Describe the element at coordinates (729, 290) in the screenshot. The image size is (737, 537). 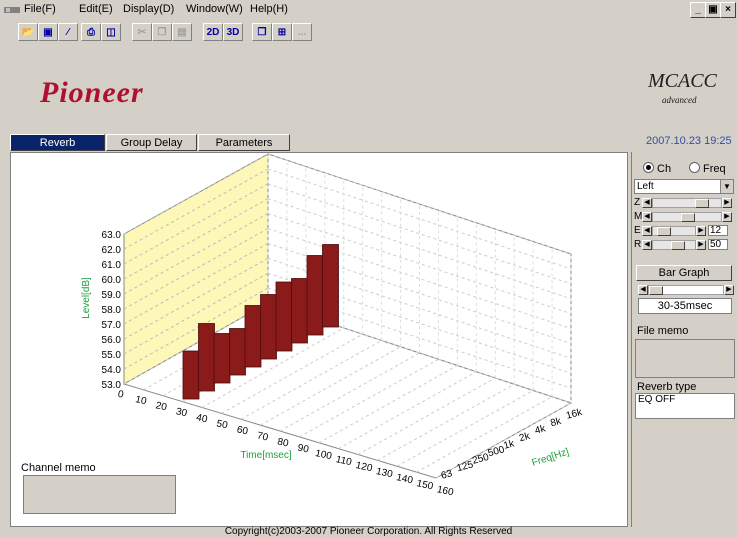
I see `range-right-icon: ▶` at that location.